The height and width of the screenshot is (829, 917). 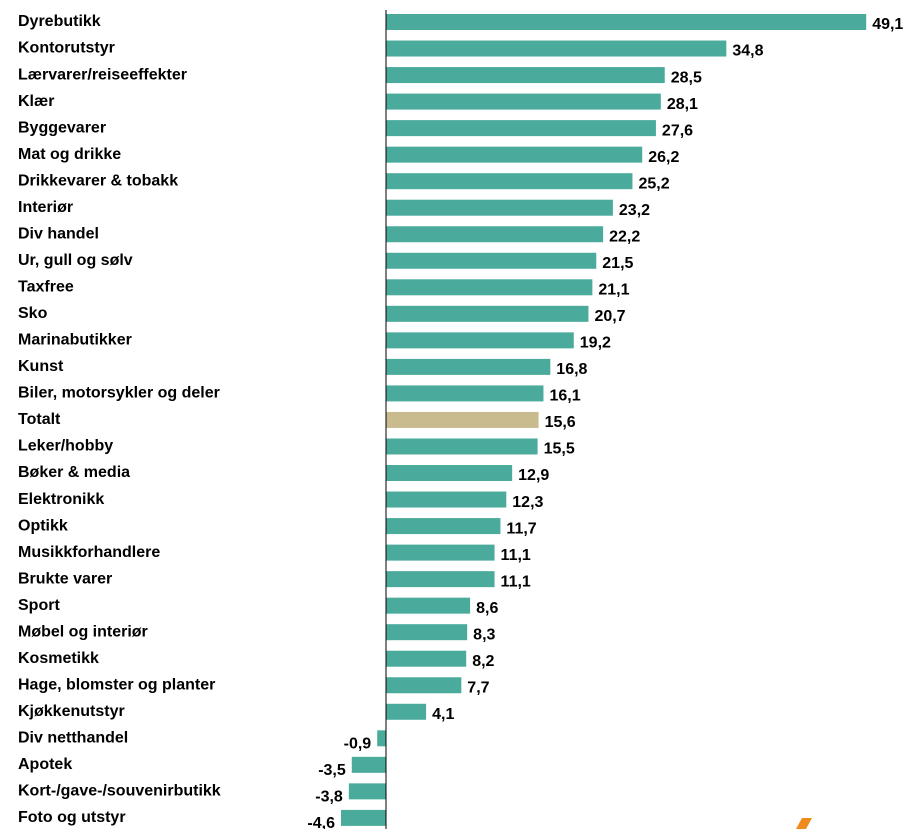 I want to click on category-label: Bøker & media, so click(x=74, y=472).